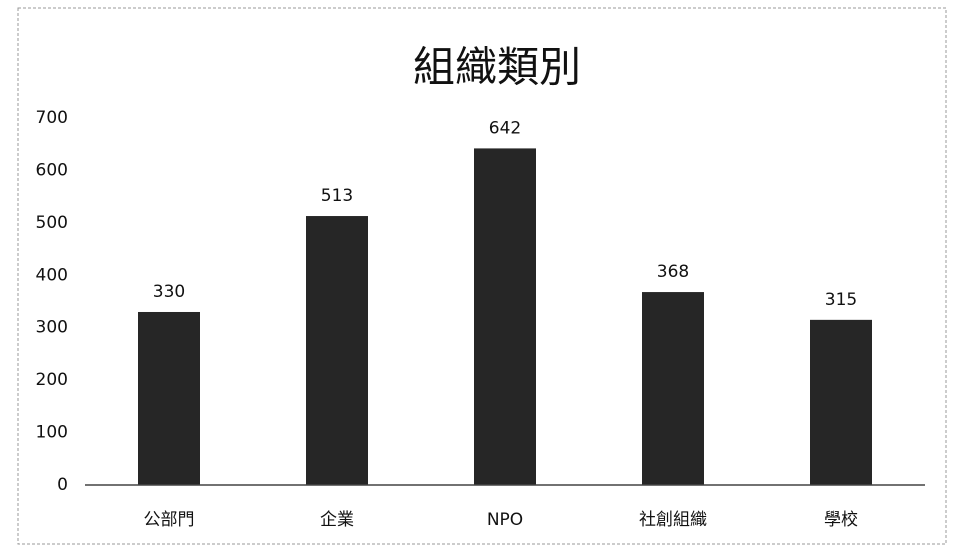  What do you see at coordinates (337, 520) in the screenshot?
I see `x-tick-label: 企業` at bounding box center [337, 520].